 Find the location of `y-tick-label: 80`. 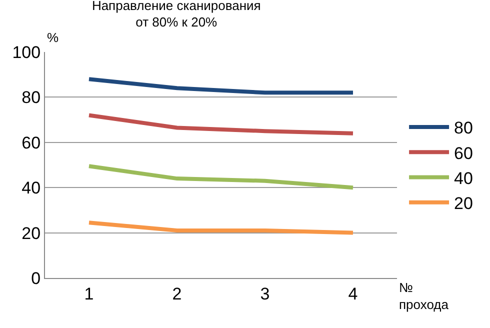

y-tick-label: 80 is located at coordinates (31, 98).